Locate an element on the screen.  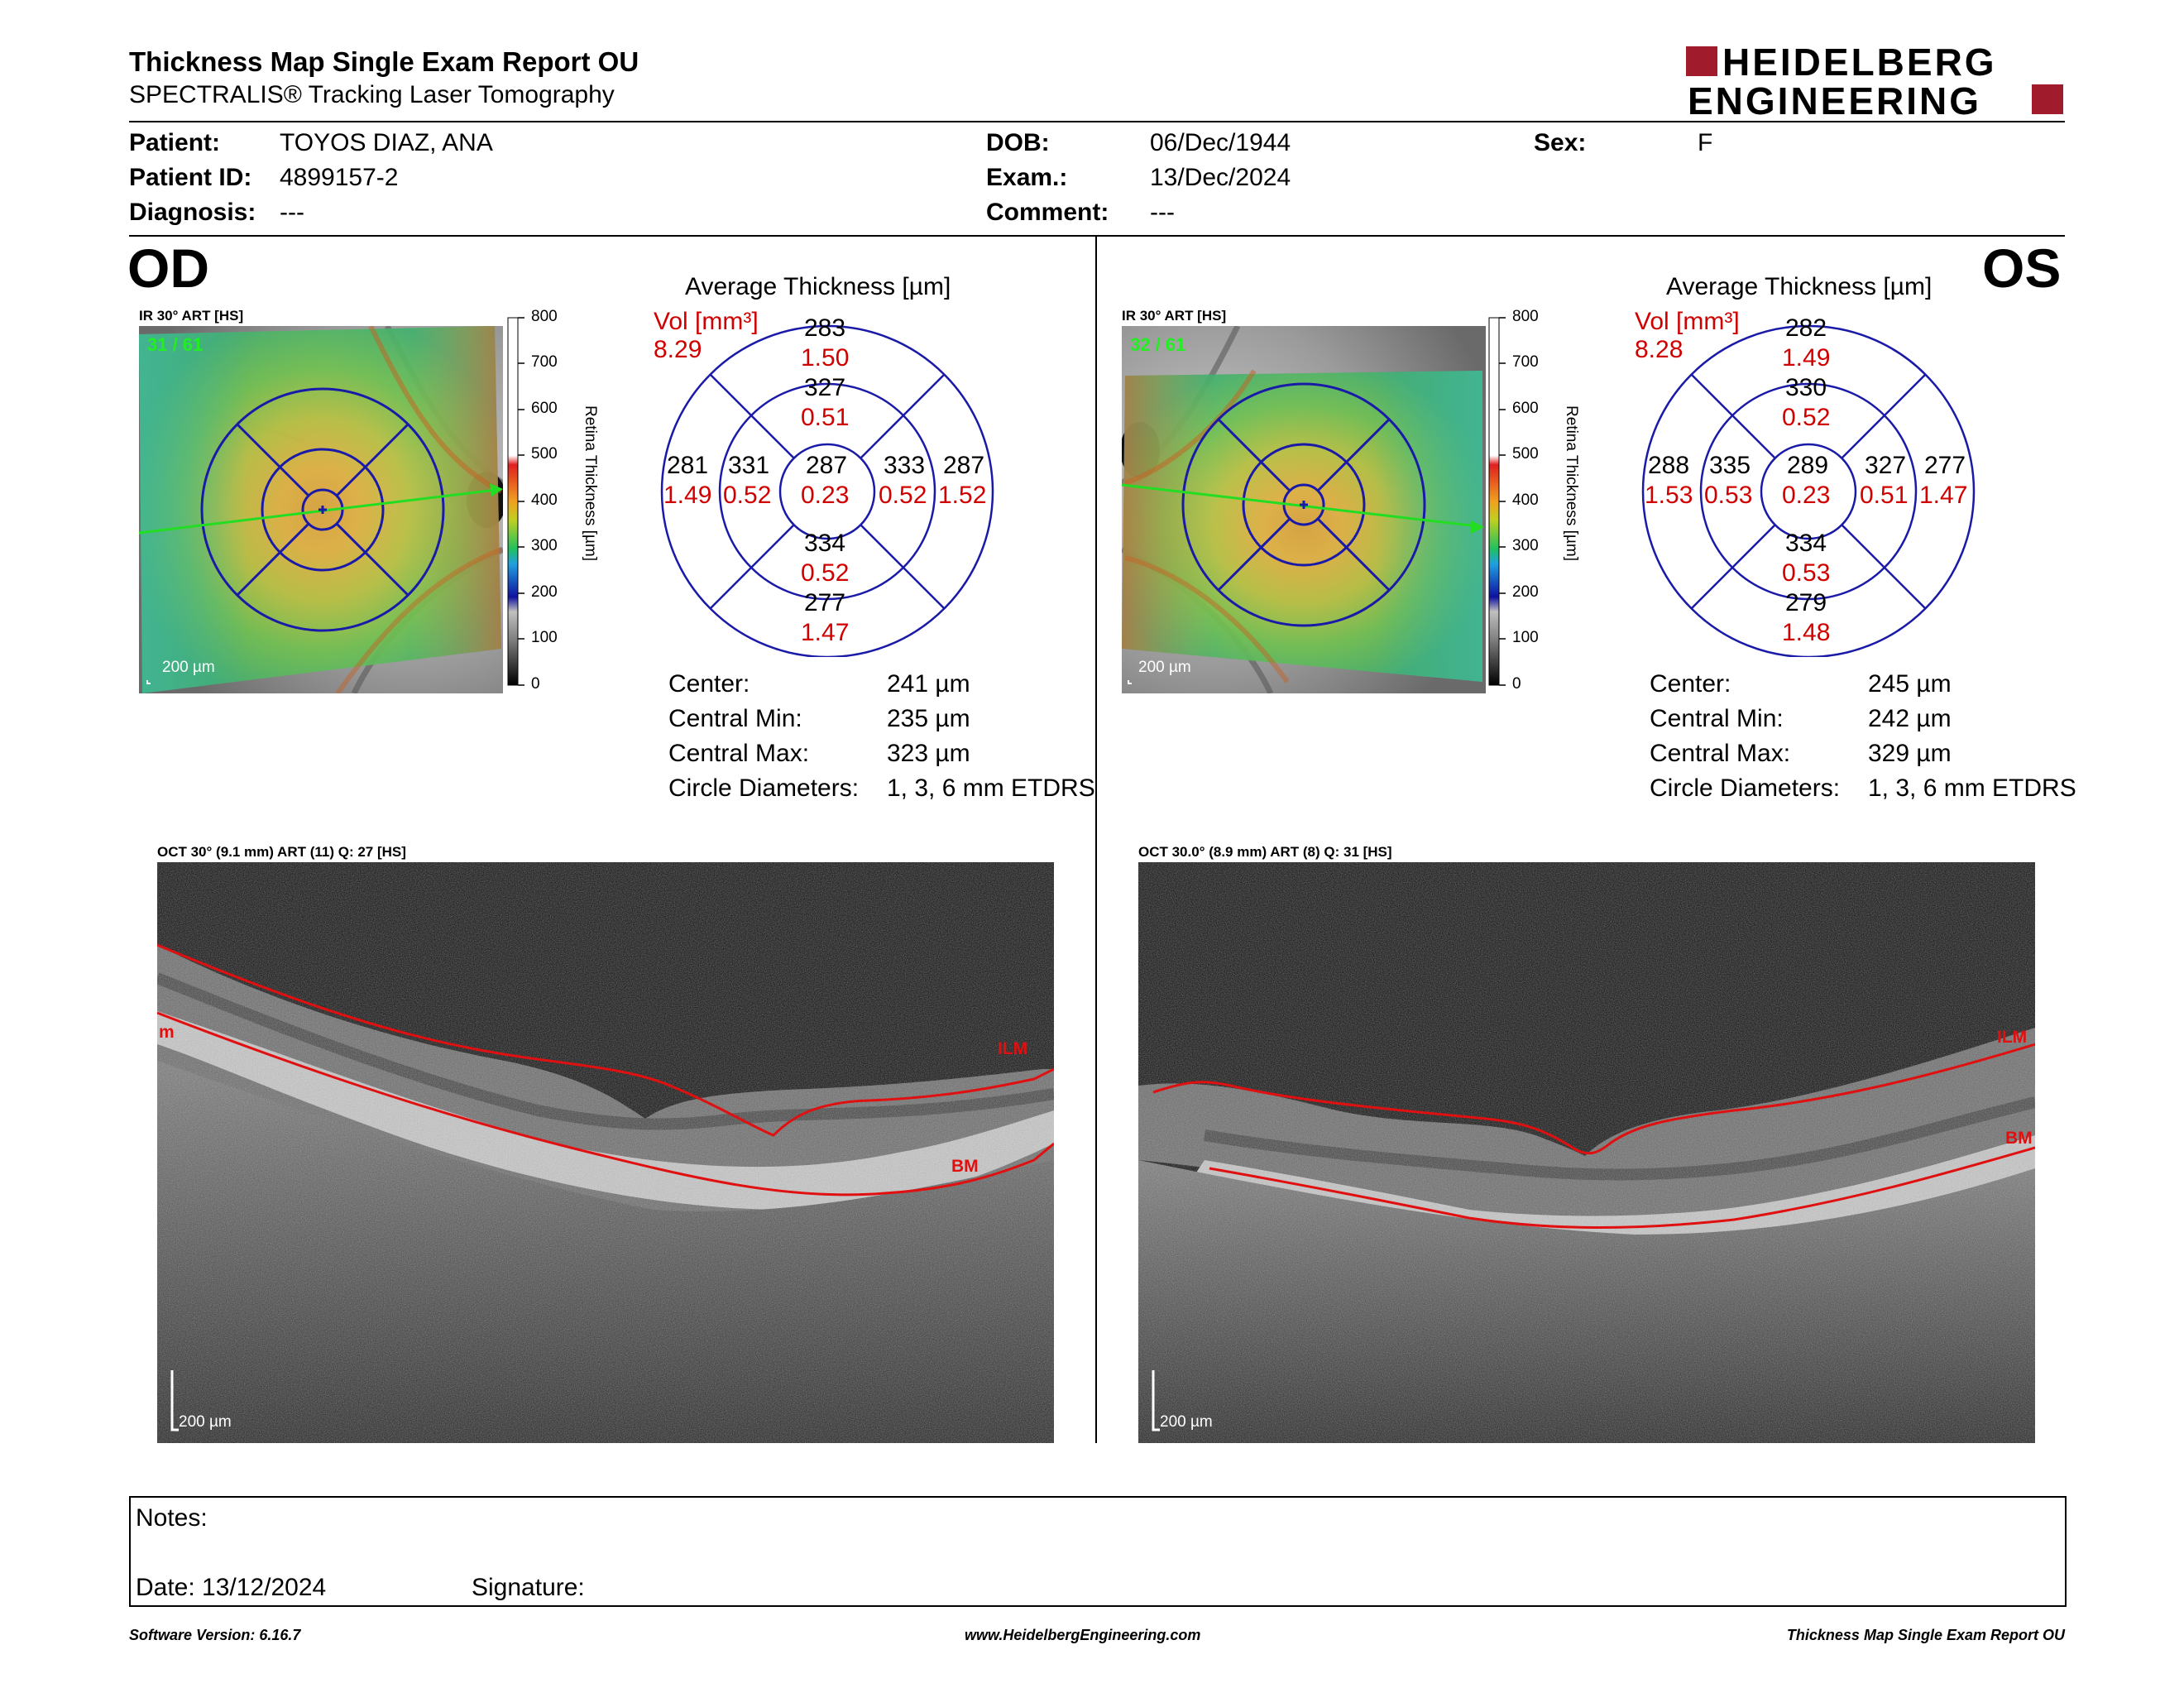
os-colorbar-tick: 700 is located at coordinates (1525, 362).